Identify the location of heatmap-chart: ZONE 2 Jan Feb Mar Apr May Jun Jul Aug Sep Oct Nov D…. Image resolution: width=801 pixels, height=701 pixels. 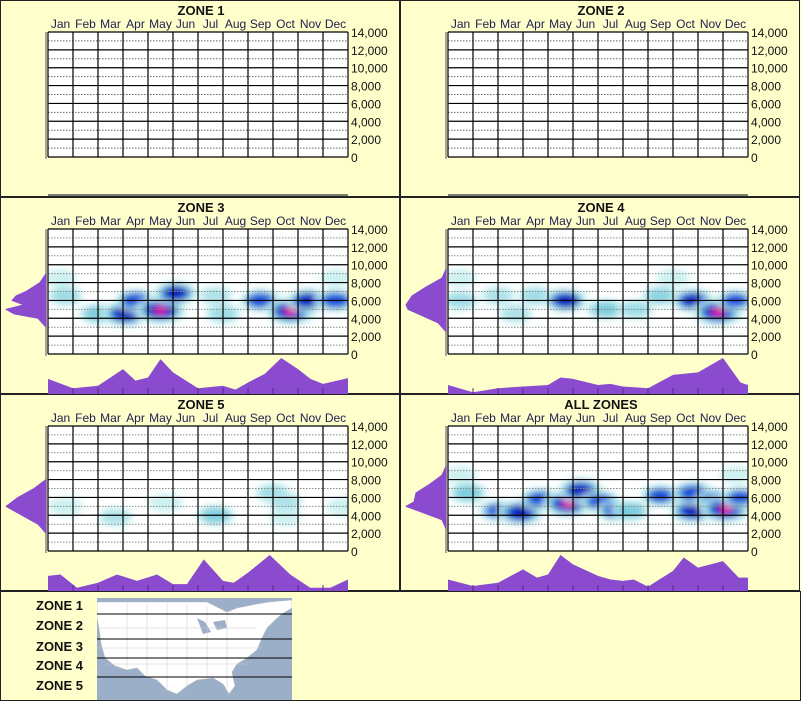
(616, 99).